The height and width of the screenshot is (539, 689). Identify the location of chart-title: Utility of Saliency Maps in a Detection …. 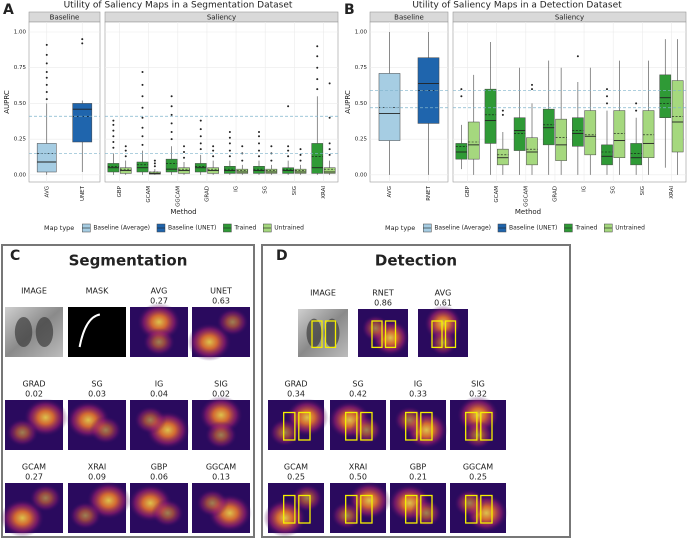
(517, 6).